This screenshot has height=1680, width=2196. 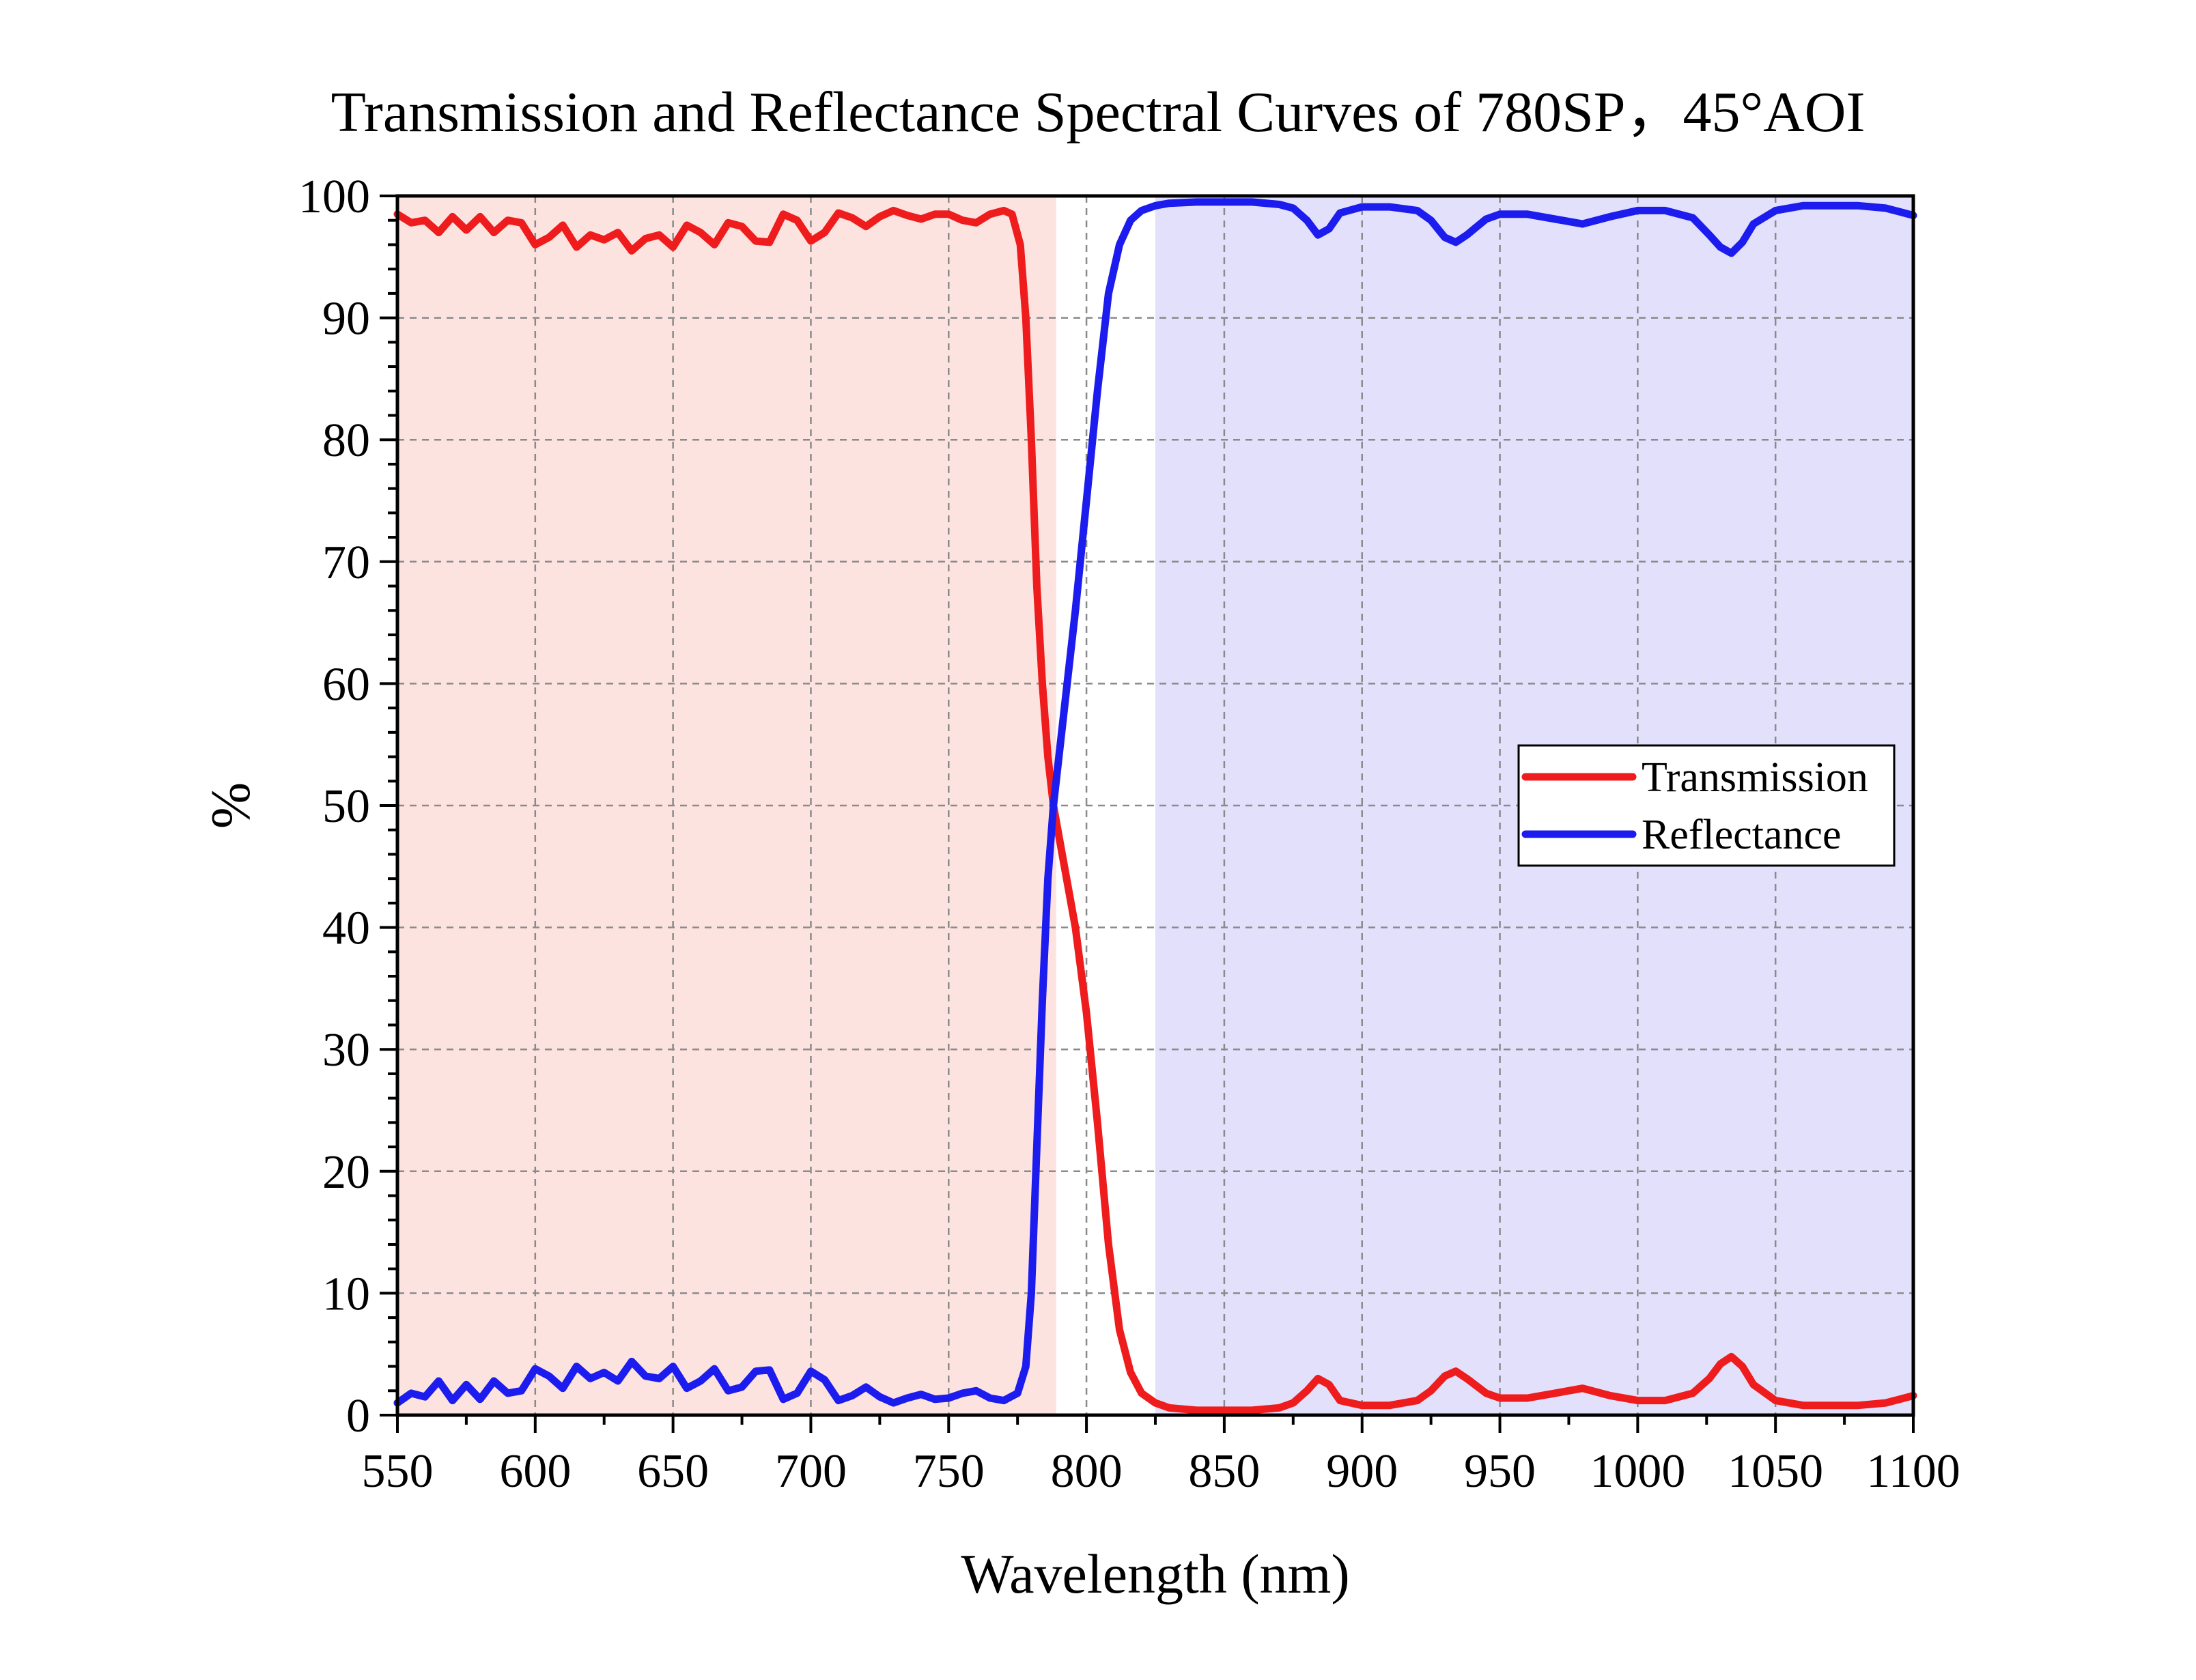 I want to click on x-axis-title: Wavelength (nm), so click(x=1155, y=1574).